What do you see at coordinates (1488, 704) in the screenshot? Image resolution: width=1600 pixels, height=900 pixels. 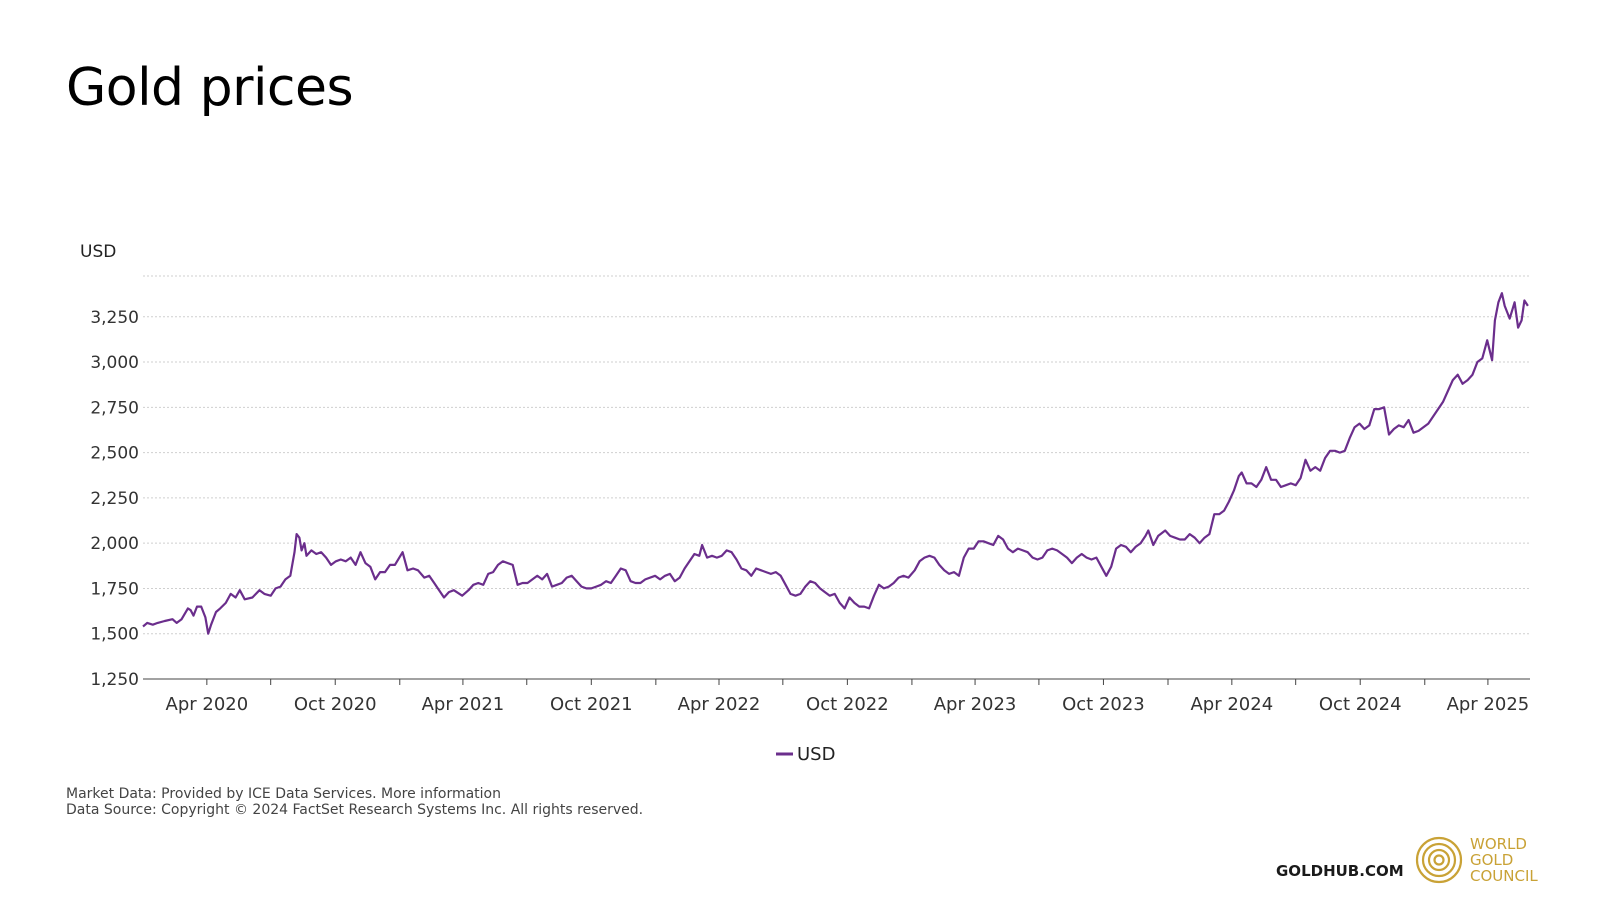 I see `x-tick-label: Apr 2025` at bounding box center [1488, 704].